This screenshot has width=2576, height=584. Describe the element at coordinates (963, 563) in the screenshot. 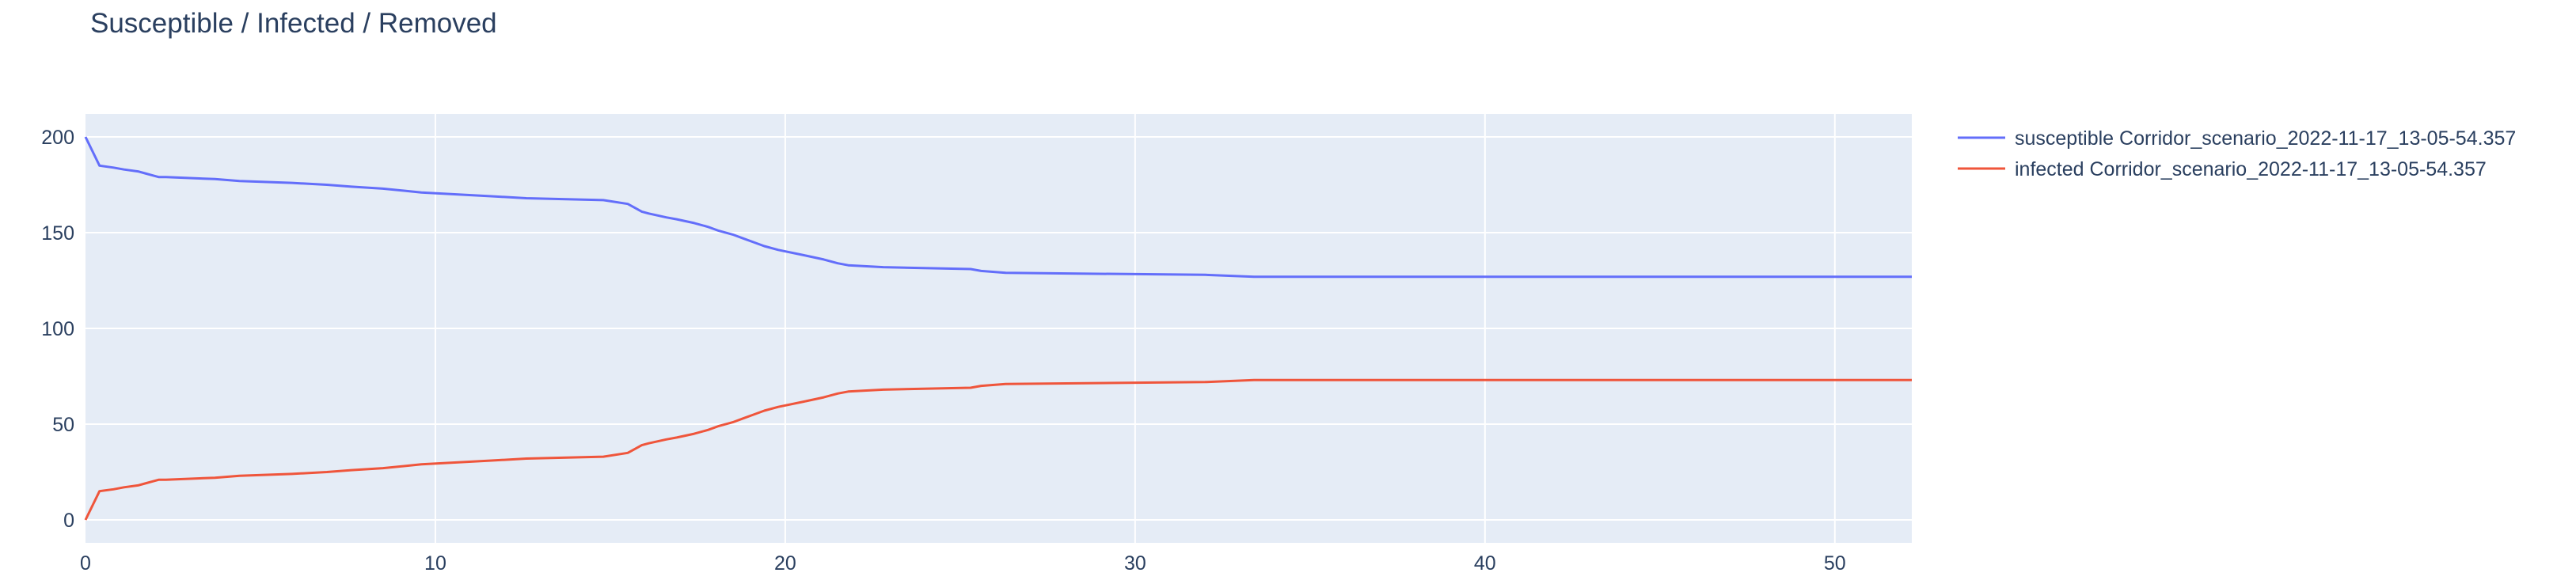

I see `x-axis-tick-labels: 0 10 20 30 40 50` at that location.